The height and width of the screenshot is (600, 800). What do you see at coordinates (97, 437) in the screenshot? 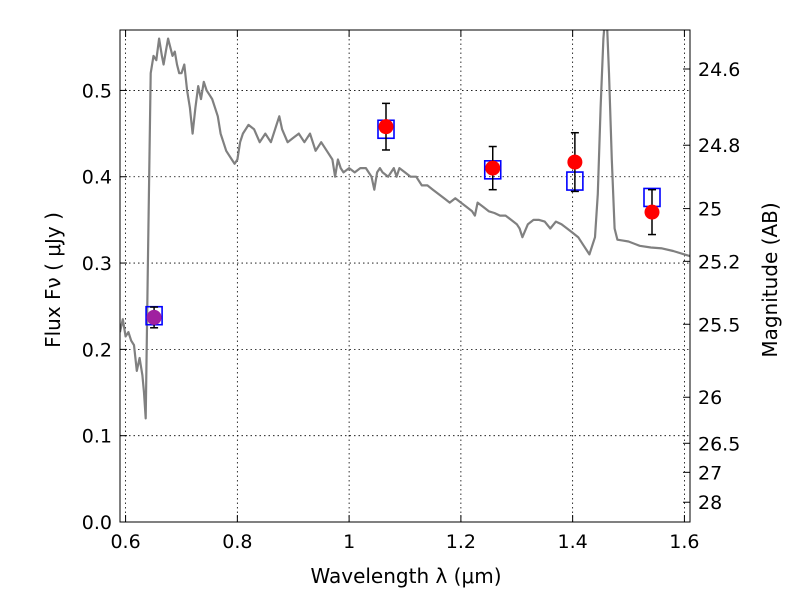
I see `y-tick-label: 0.1` at bounding box center [97, 437].